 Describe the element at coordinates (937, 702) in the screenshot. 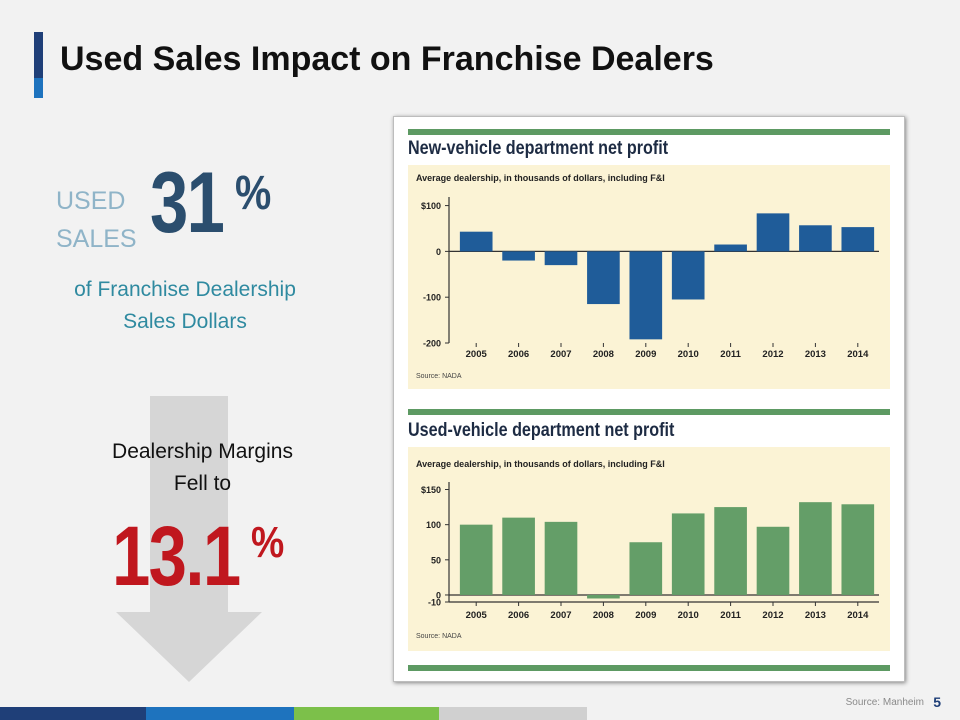

I see `page-number: 5` at that location.